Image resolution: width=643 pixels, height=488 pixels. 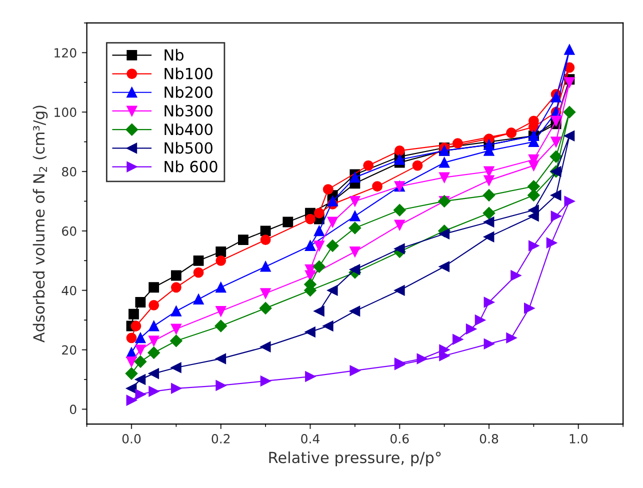 What do you see at coordinates (174, 54) in the screenshot?
I see `legend-label: Nb` at bounding box center [174, 54].